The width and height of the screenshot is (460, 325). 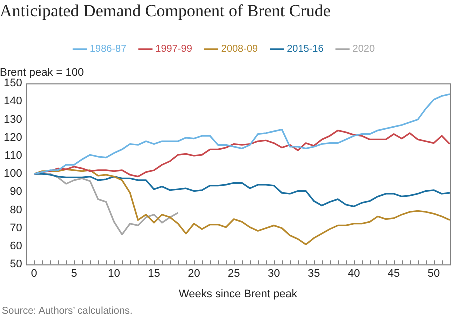 I want to click on x-axis-title: Weeks since Brent peak, so click(x=238, y=294).